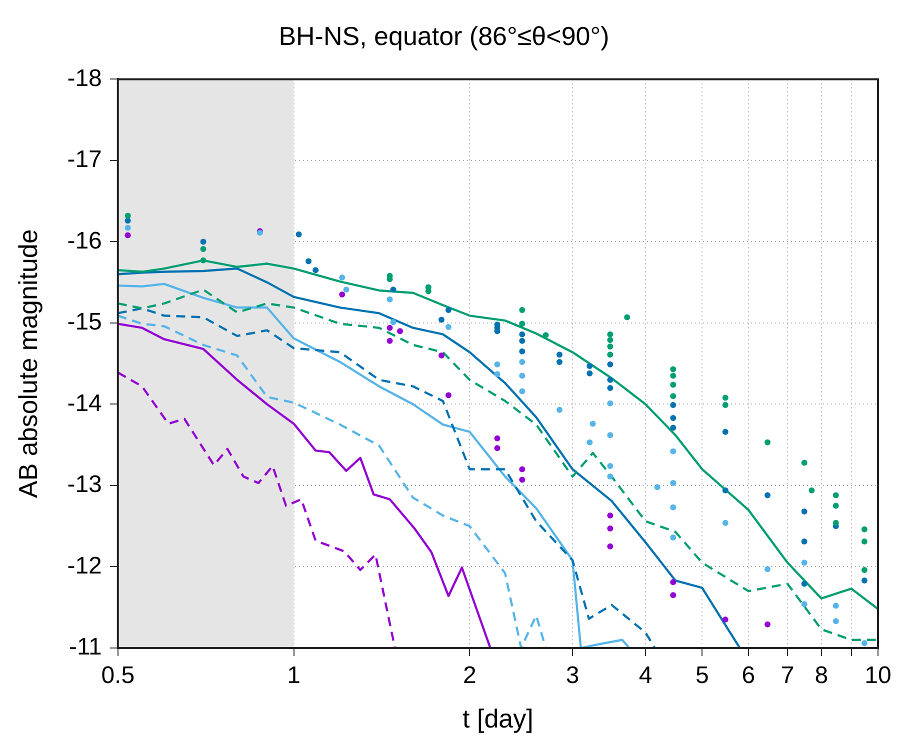 Image resolution: width=906 pixels, height=750 pixels. Describe the element at coordinates (84, 78) in the screenshot. I see `y-tick-label: -18` at that location.